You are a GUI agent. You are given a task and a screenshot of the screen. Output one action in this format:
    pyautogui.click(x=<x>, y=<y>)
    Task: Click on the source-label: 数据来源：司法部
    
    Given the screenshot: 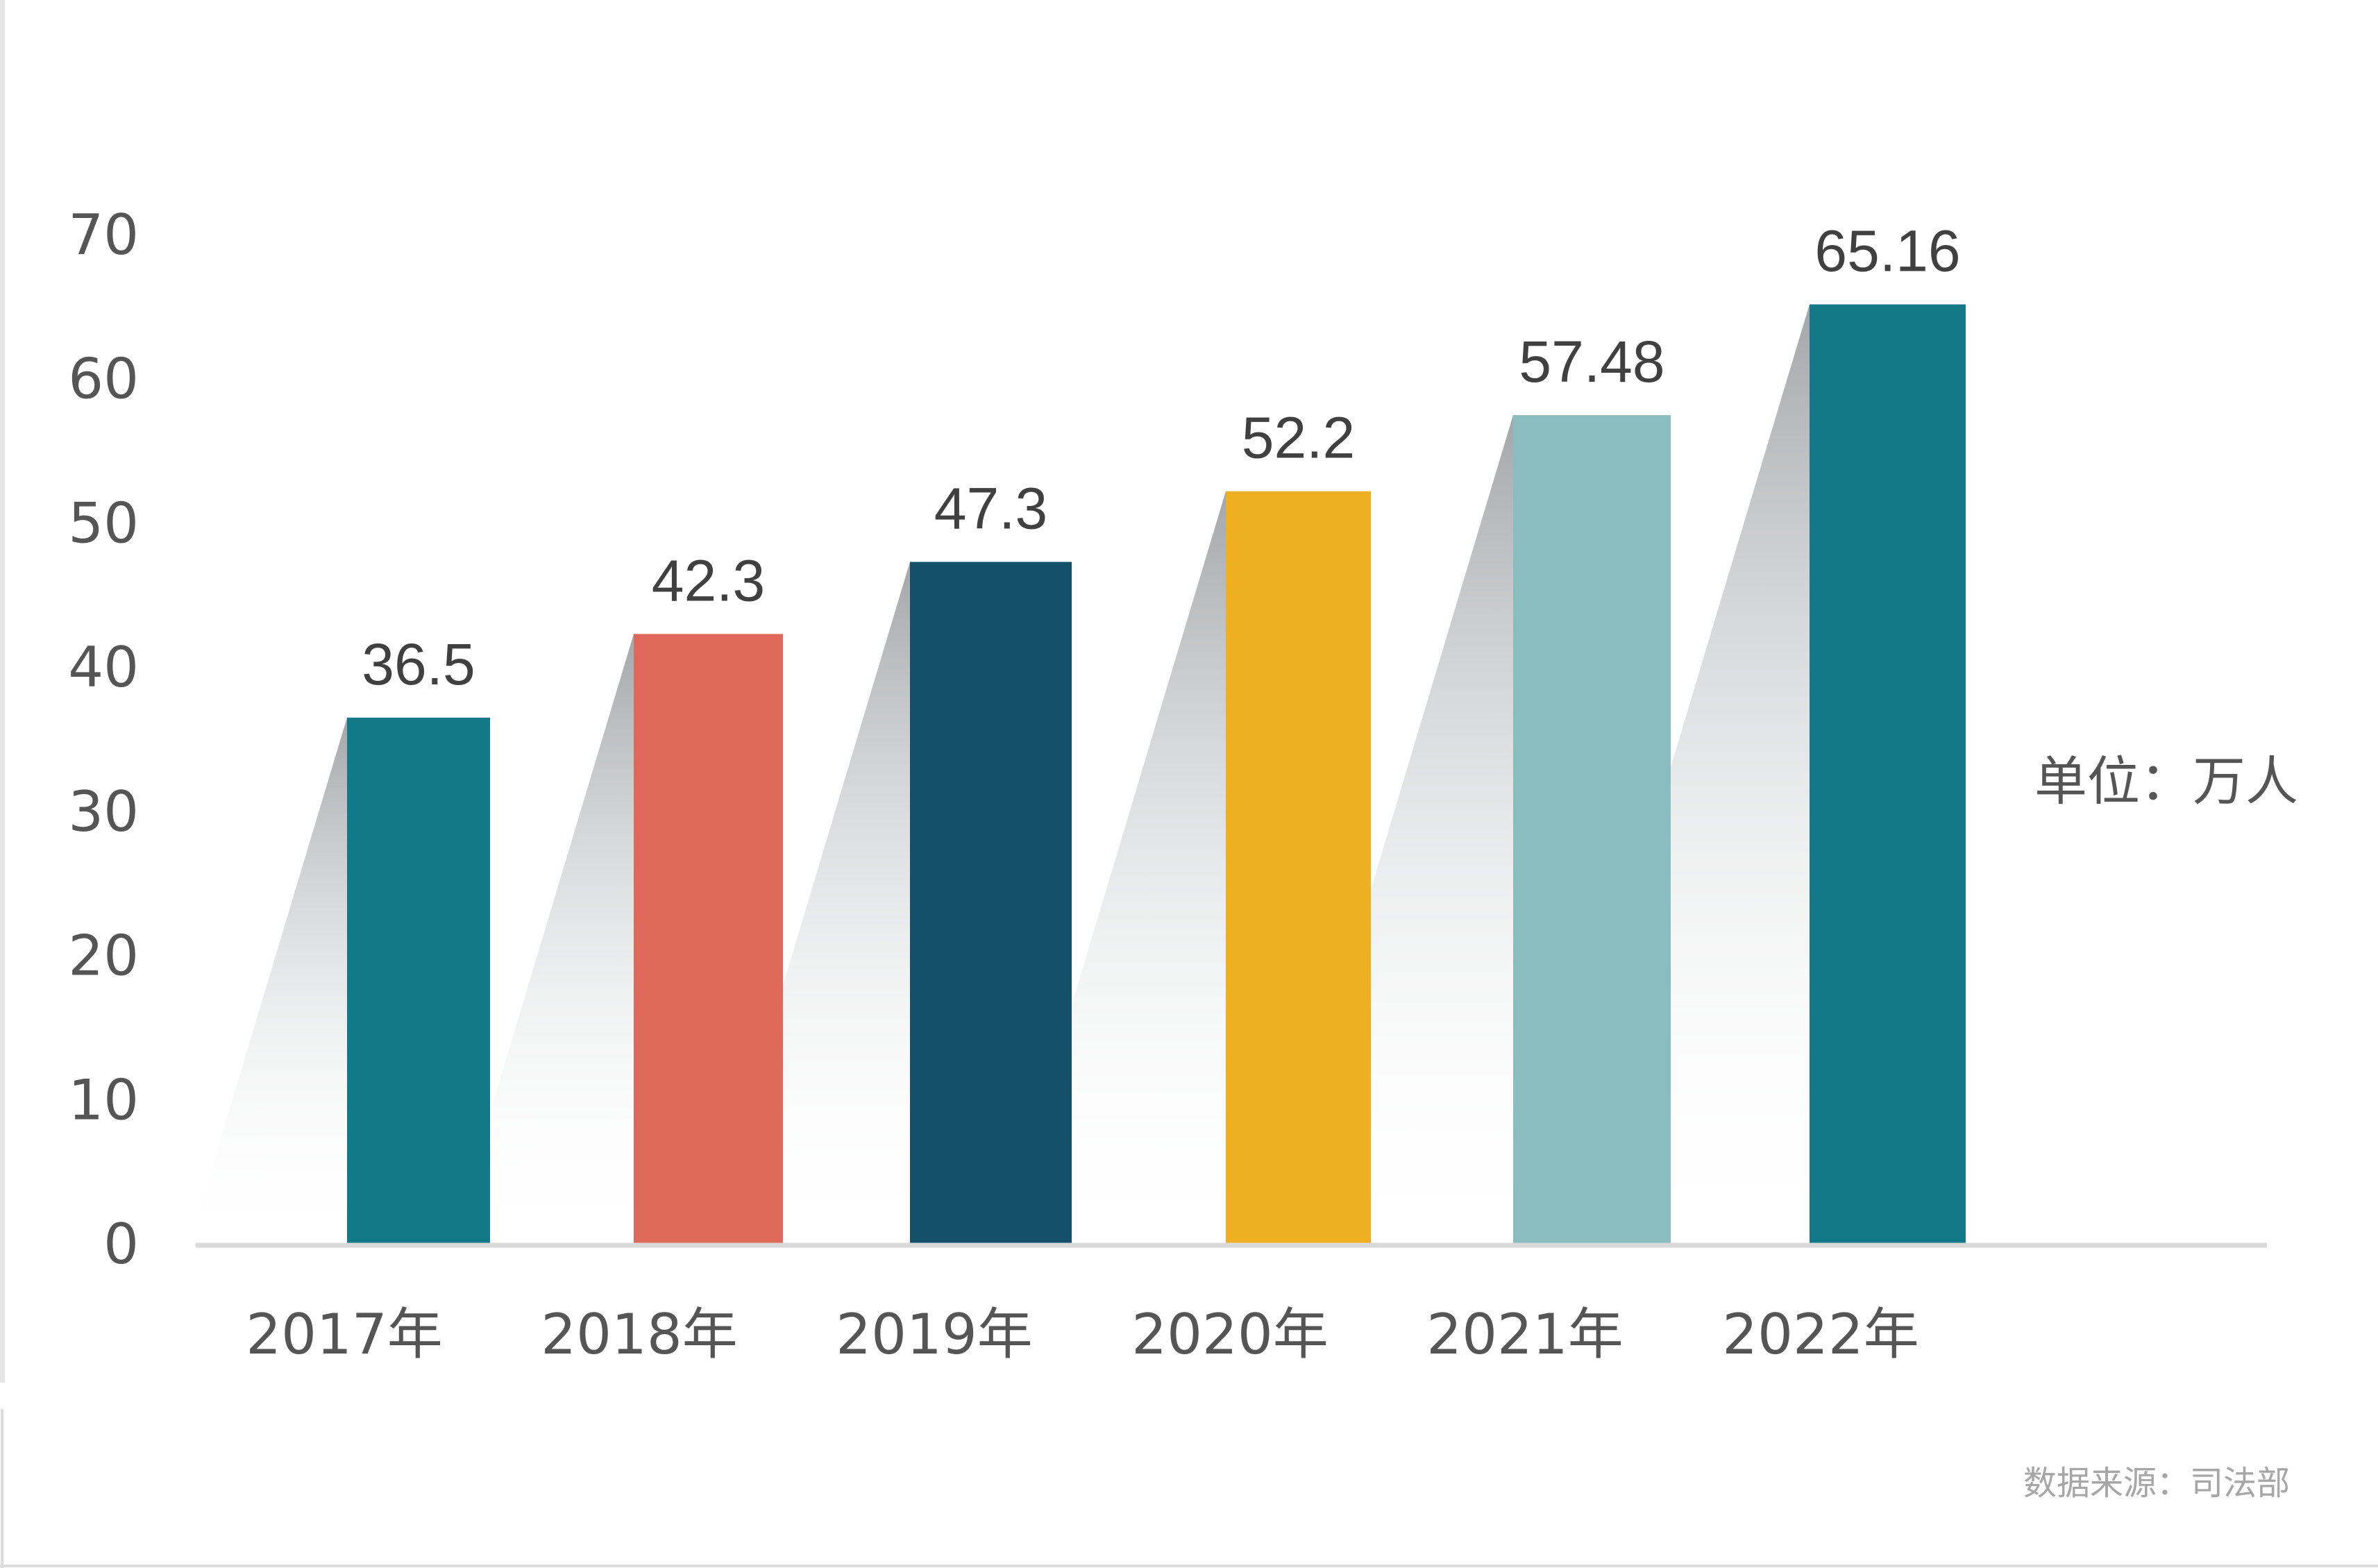 What is the action you would take?
    pyautogui.click(x=2156, y=1483)
    